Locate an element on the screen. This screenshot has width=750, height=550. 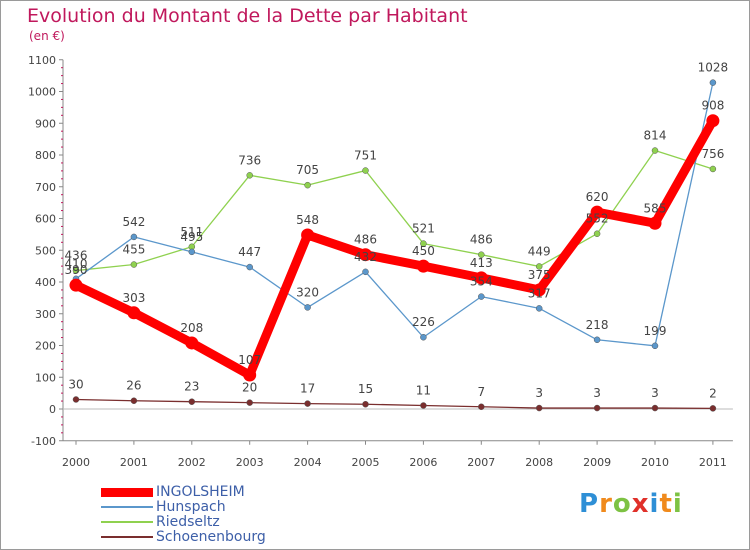
series-1-label-5: 432 is located at coordinates (365, 257).